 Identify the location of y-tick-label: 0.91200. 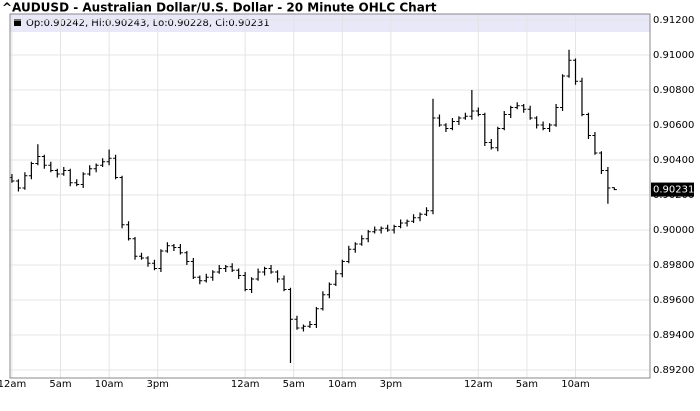
(673, 20).